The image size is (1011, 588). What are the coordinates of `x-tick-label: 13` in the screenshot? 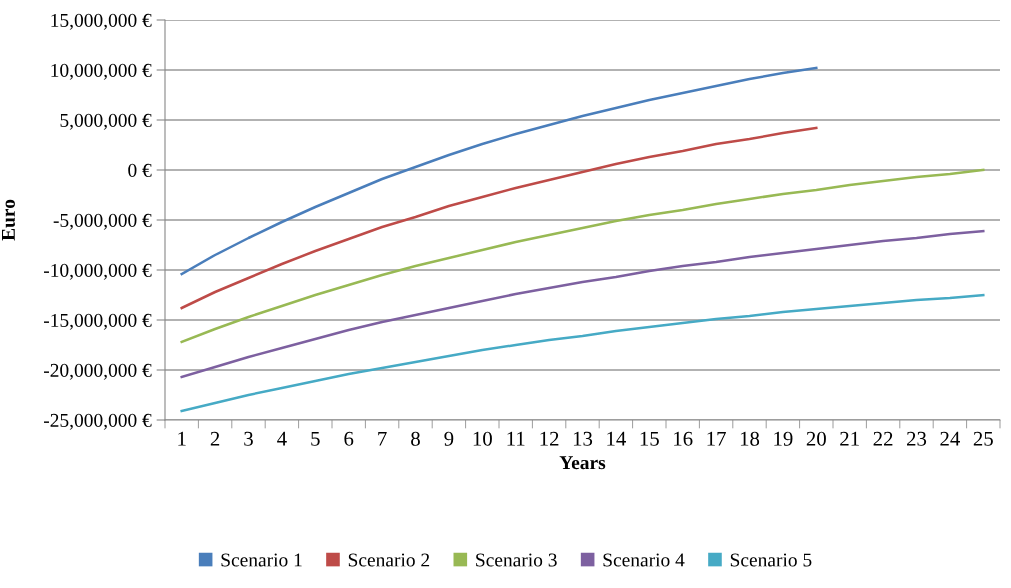 It's located at (583, 438).